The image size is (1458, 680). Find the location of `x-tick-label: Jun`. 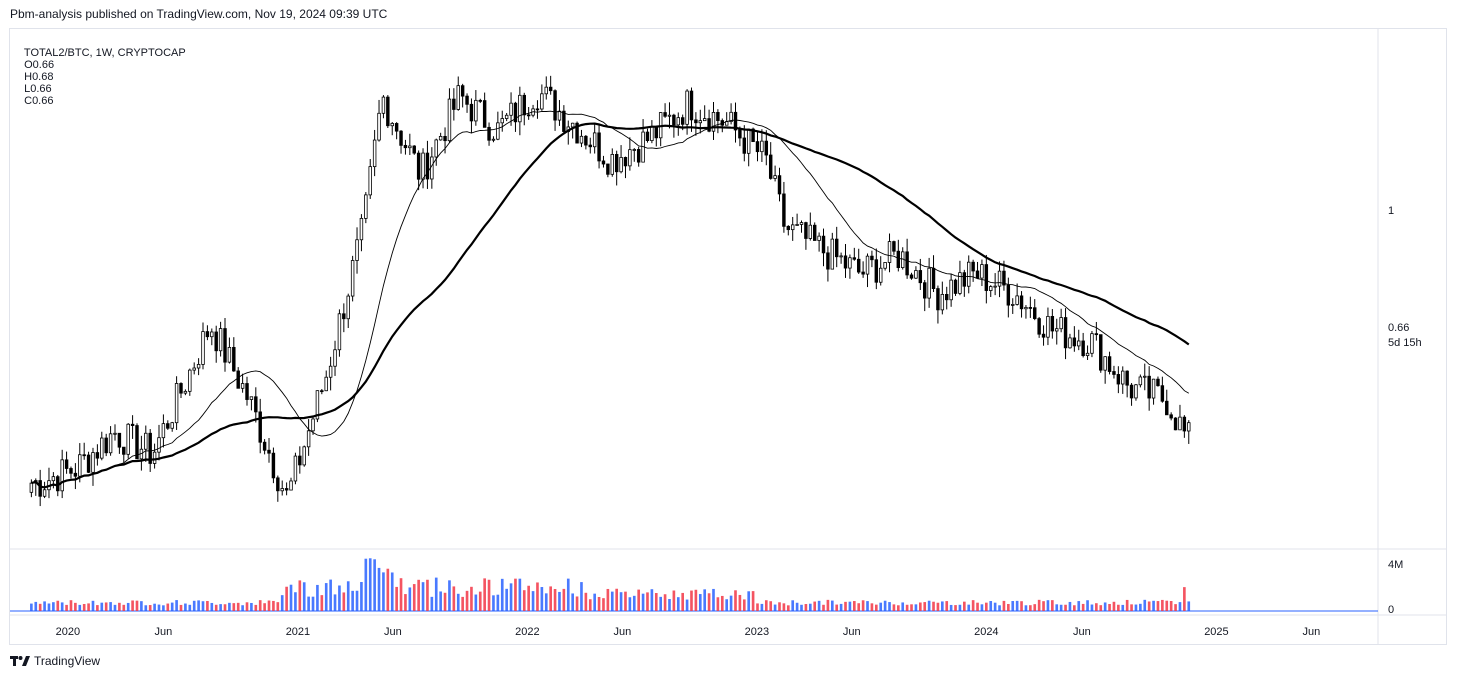

x-tick-label: Jun is located at coordinates (1311, 632).